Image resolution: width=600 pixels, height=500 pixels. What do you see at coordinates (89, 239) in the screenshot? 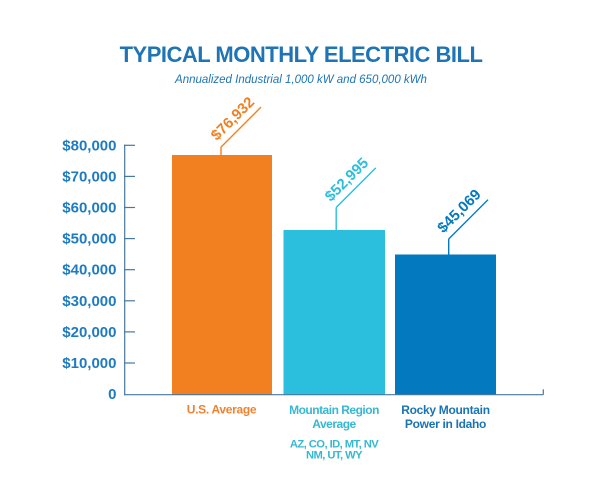
I see `svg-text: $50,000` at bounding box center [89, 239].